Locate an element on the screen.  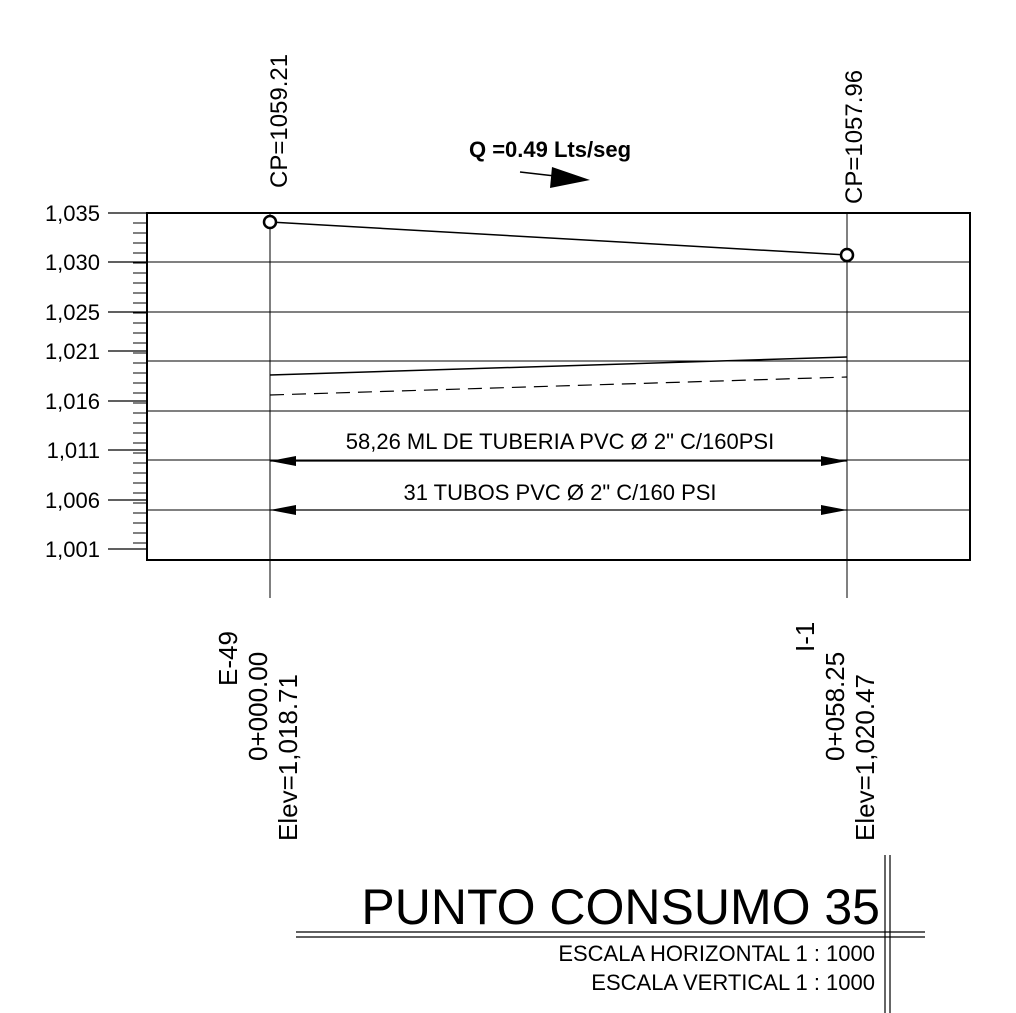
station-id: E-49 is located at coordinates (228, 658).